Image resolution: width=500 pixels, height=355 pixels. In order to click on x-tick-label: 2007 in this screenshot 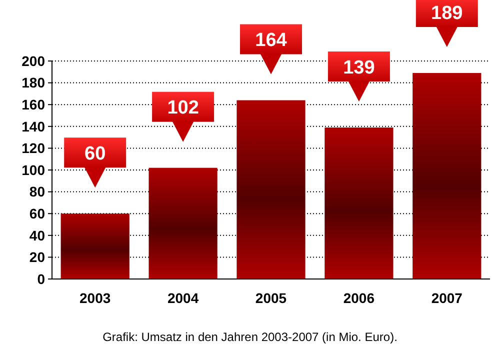, I will do `click(447, 298)`.